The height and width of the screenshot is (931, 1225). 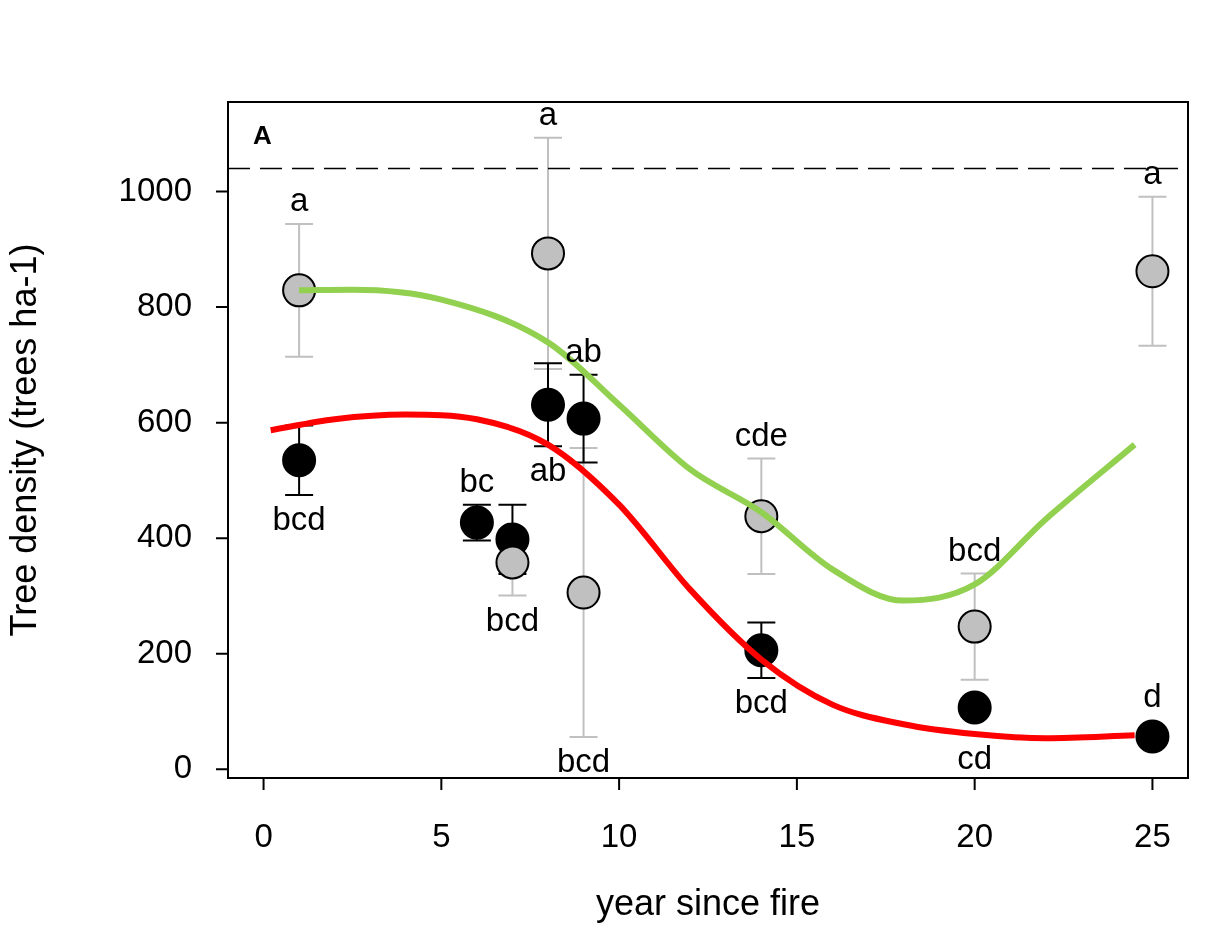 What do you see at coordinates (477, 480) in the screenshot?
I see `annotation: bc` at bounding box center [477, 480].